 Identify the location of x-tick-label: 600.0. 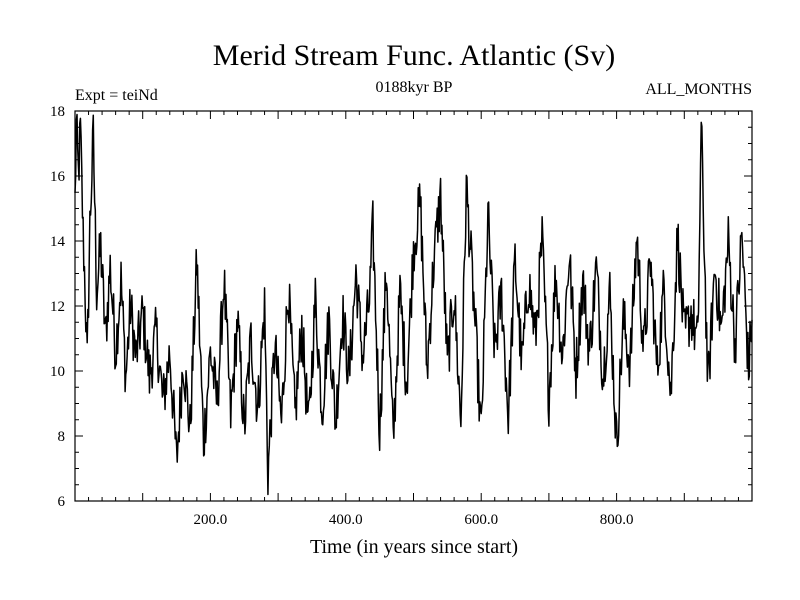
(481, 520).